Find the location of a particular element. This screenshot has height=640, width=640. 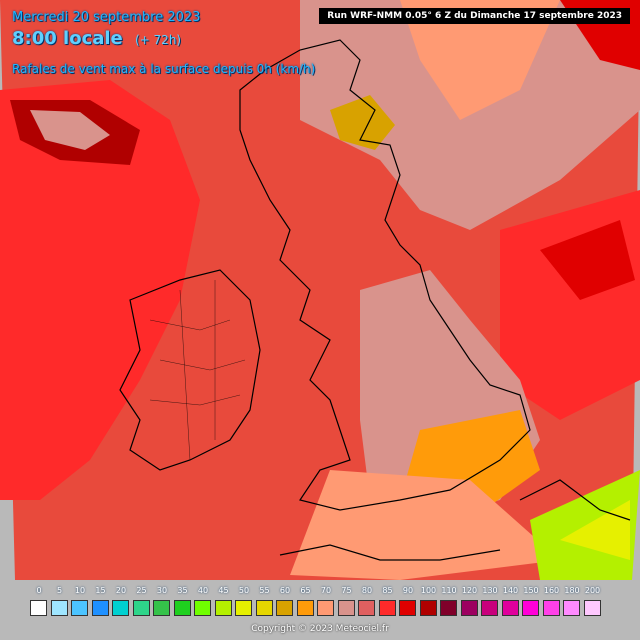

county-borders is located at coordinates (197, 370).